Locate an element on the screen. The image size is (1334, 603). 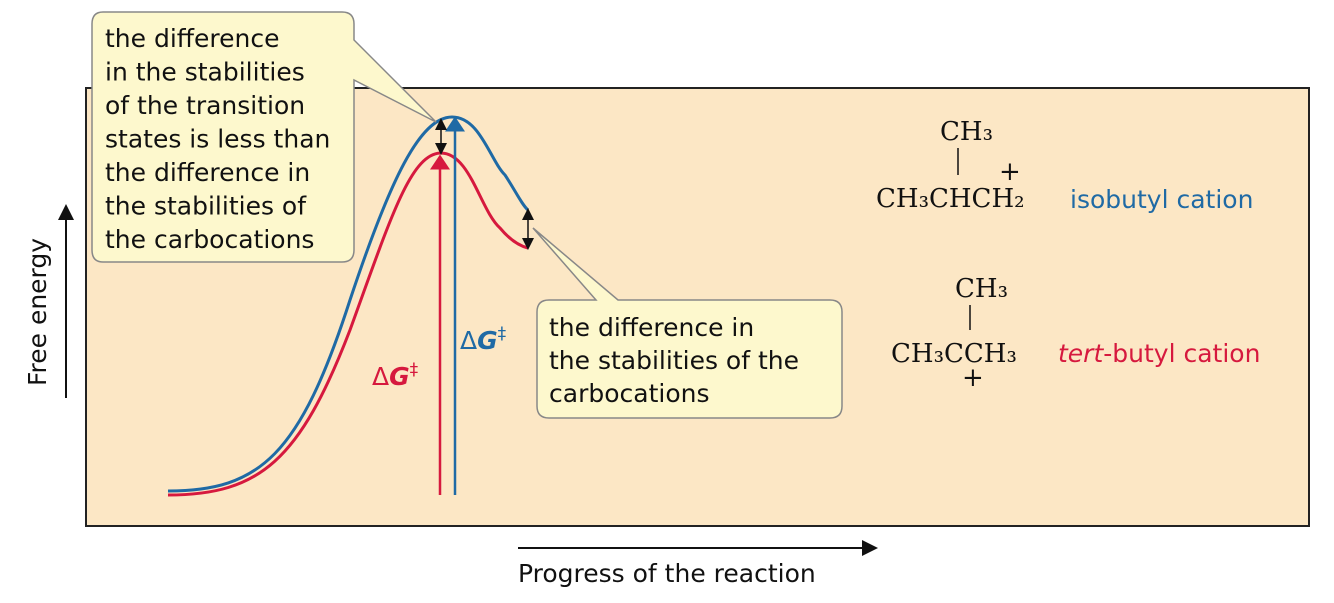
callout-line: the stabilities of the is located at coordinates (674, 360).